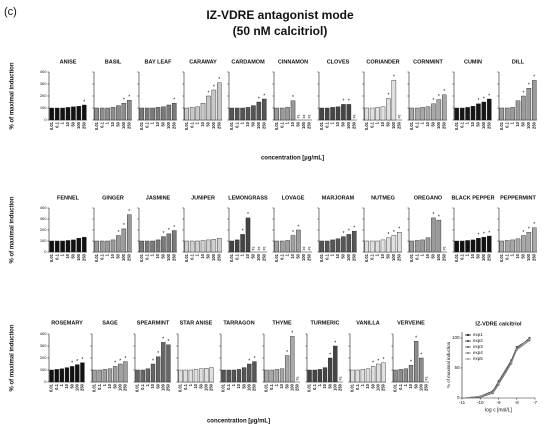 The width and height of the screenshot is (547, 435). What do you see at coordinates (428, 198) in the screenshot?
I see `panel-title: OREGANO` at bounding box center [428, 198].